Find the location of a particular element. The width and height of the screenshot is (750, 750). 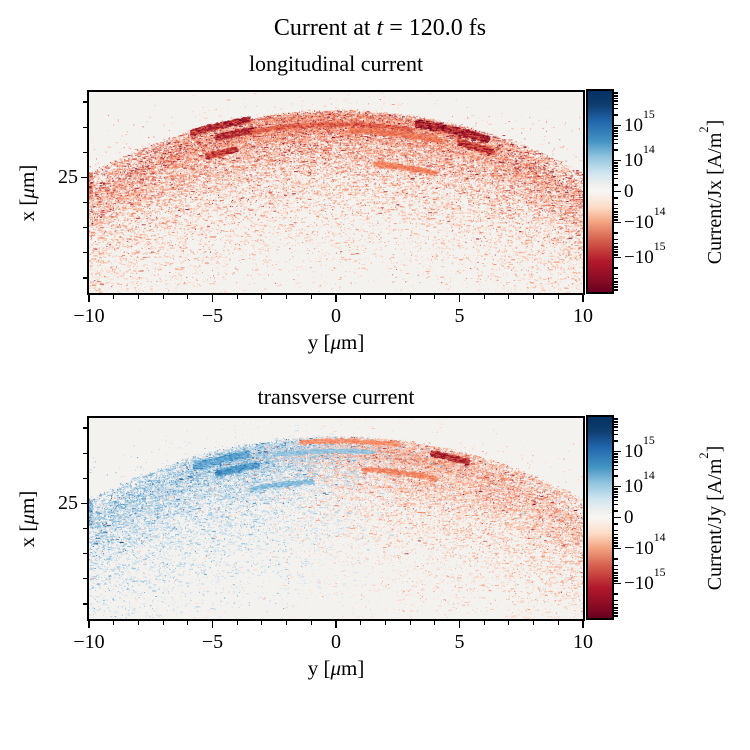

colorbar-tick-label: 1015 is located at coordinates (639, 121).